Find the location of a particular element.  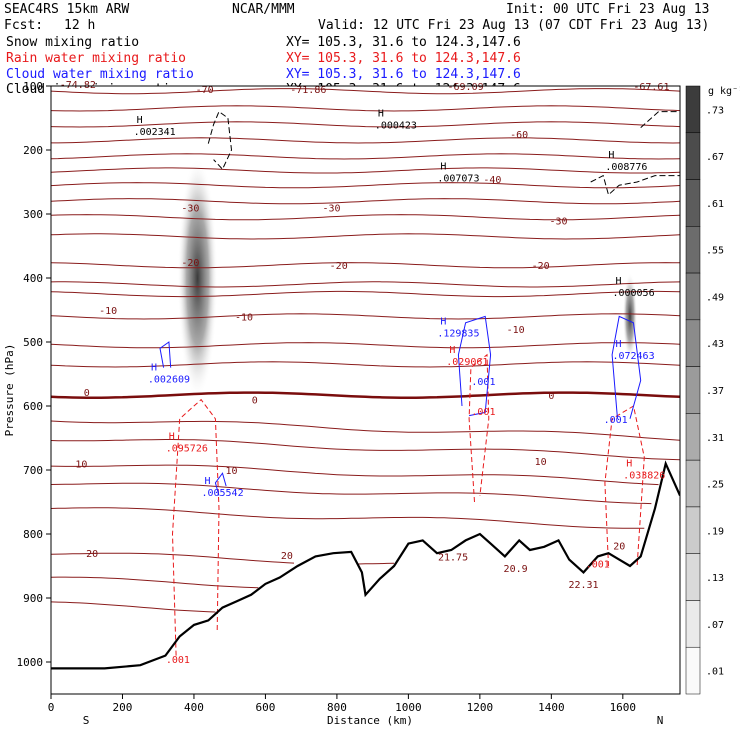

x-tick-label: 200 is located at coordinates (123, 707).